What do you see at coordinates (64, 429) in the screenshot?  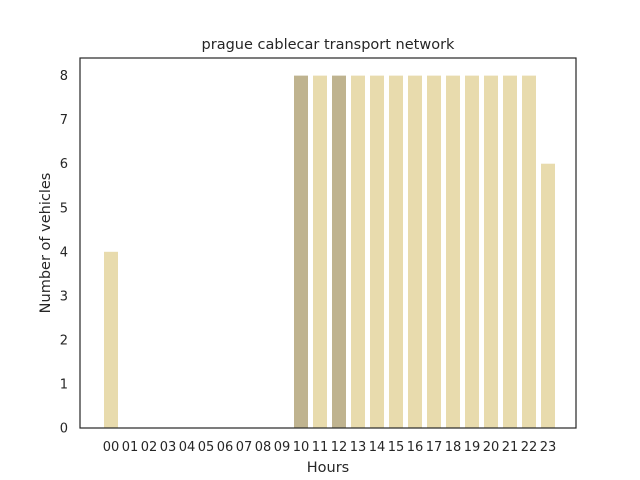 I see `y-tick-label: 0` at bounding box center [64, 429].